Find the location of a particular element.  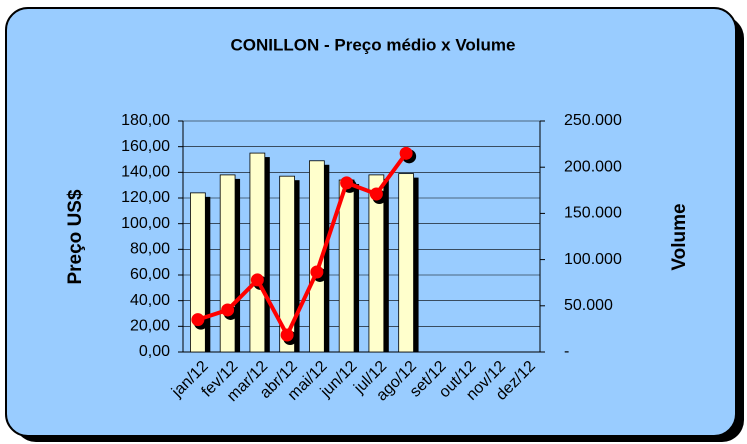

chart-title: CONILLON - Preço médio x Volume is located at coordinates (373, 44).